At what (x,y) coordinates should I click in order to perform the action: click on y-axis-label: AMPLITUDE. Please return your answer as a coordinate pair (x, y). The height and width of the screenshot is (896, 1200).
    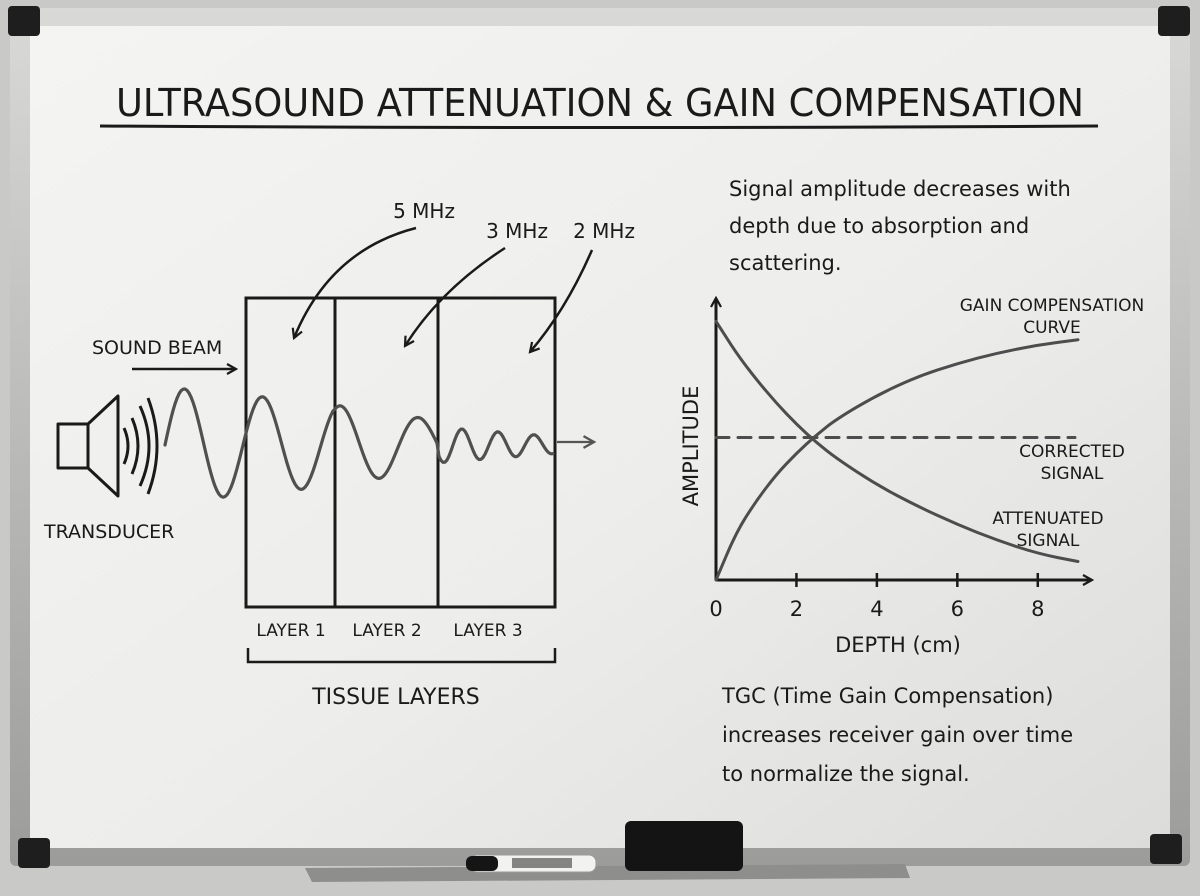
    Looking at the image, I should click on (691, 446).